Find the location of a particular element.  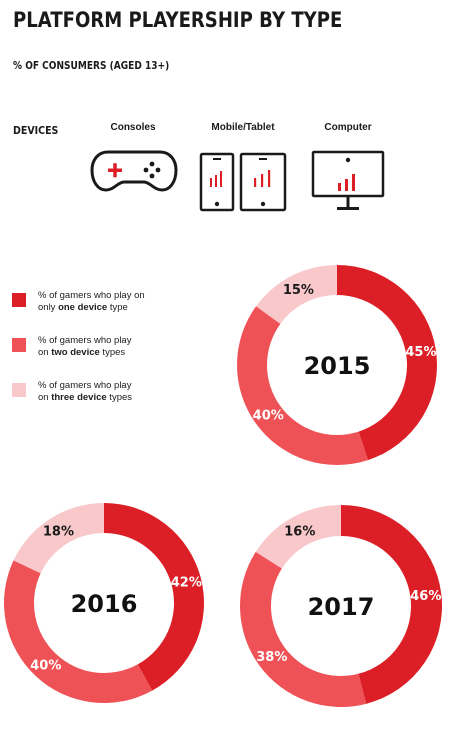

donut-2015-year-label: 2015 is located at coordinates (337, 366).